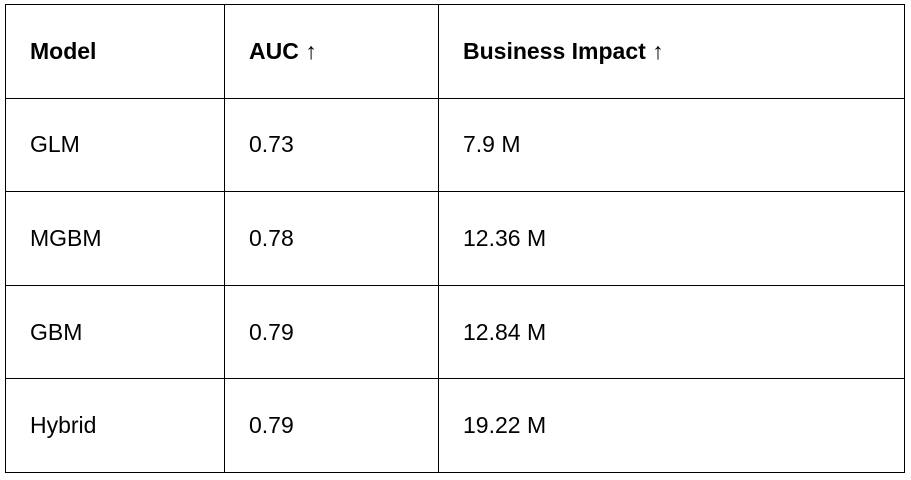 The image size is (911, 480). Describe the element at coordinates (671, 145) in the screenshot. I see `cell-business-impact: 7.9 M` at that location.